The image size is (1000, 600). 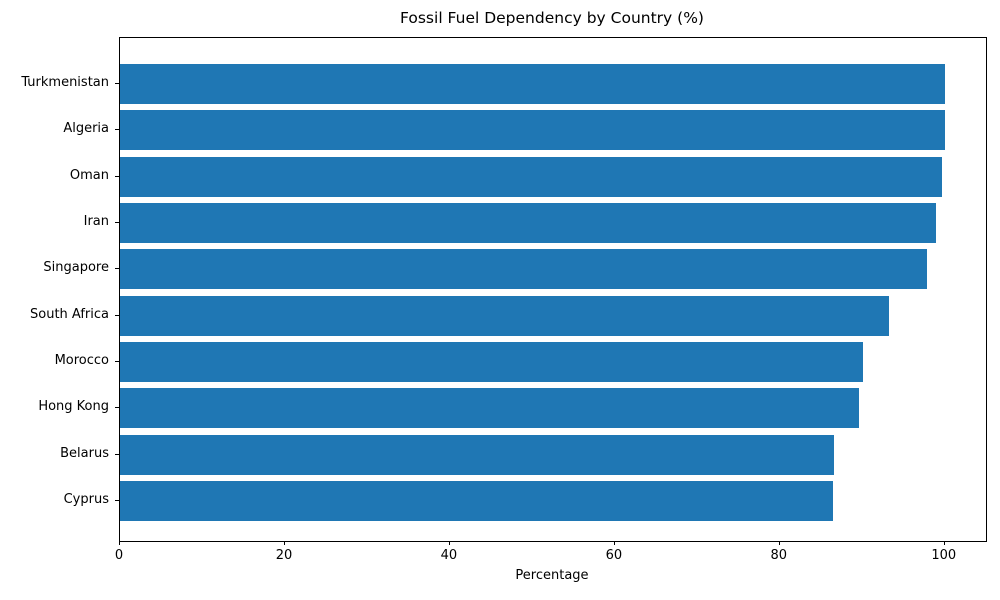 What do you see at coordinates (84, 453) in the screenshot?
I see `y-tick-label: Belarus` at bounding box center [84, 453].